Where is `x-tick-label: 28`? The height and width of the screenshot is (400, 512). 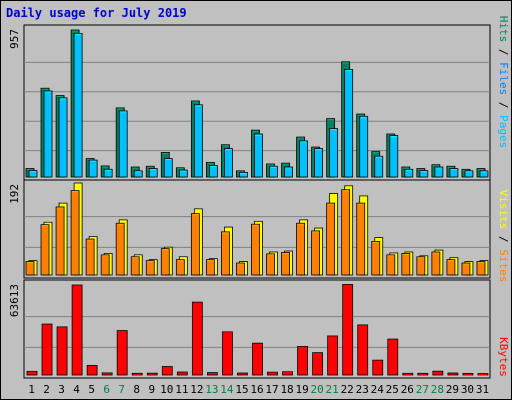
x-tick-label: 28 is located at coordinates (437, 389).